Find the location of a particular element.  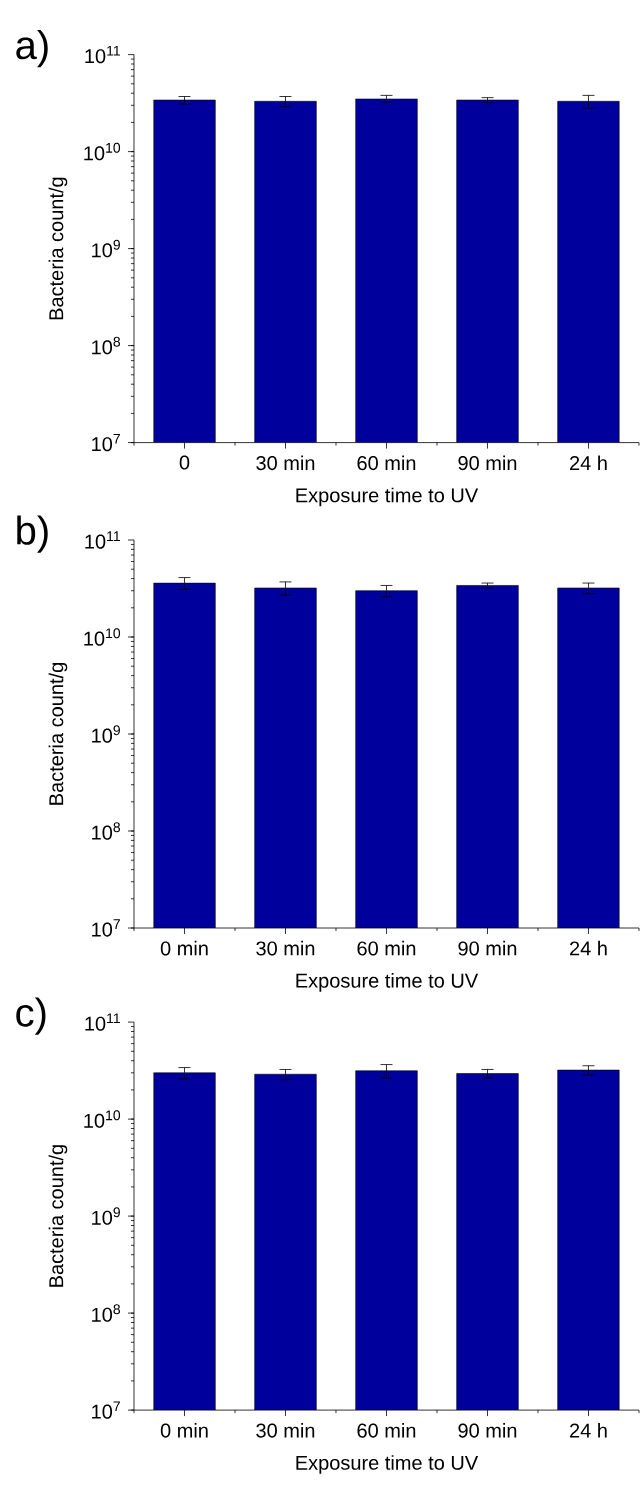

x-tick-label: 0 is located at coordinates (184, 462).